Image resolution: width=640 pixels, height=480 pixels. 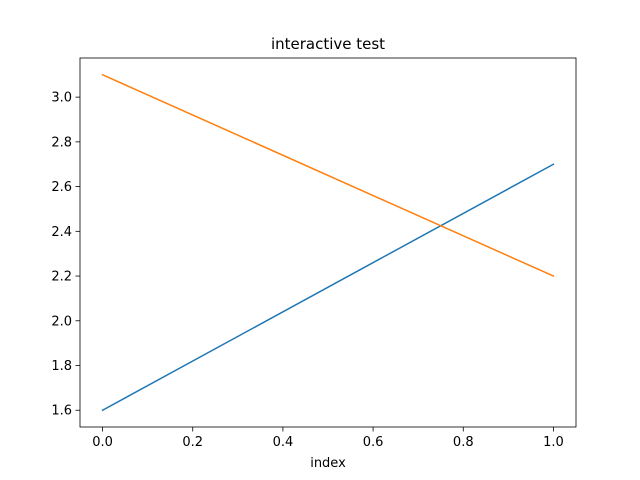 What do you see at coordinates (61, 98) in the screenshot?
I see `y-tick-label: 3.0` at bounding box center [61, 98].